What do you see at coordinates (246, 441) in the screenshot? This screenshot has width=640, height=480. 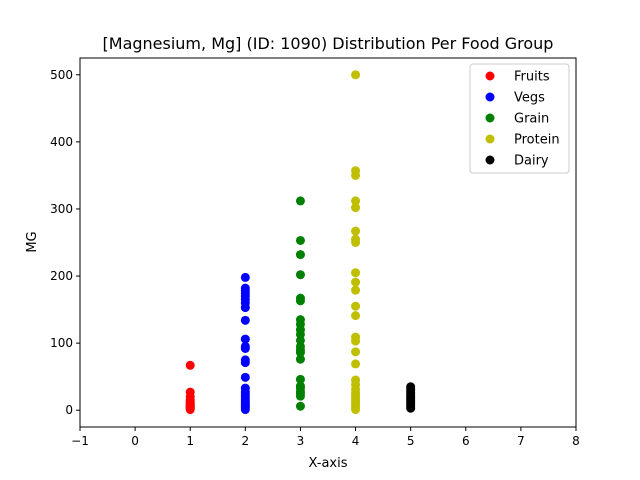 I see `x-tick-label: 2` at bounding box center [246, 441].